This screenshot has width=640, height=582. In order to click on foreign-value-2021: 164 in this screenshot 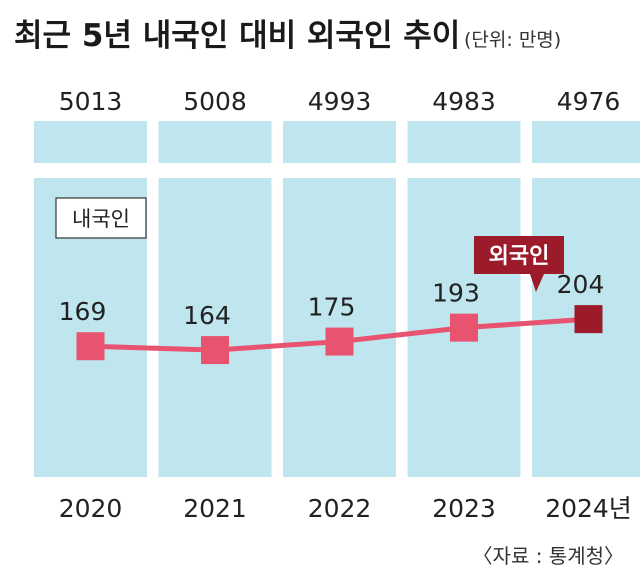, I will do `click(207, 315)`.